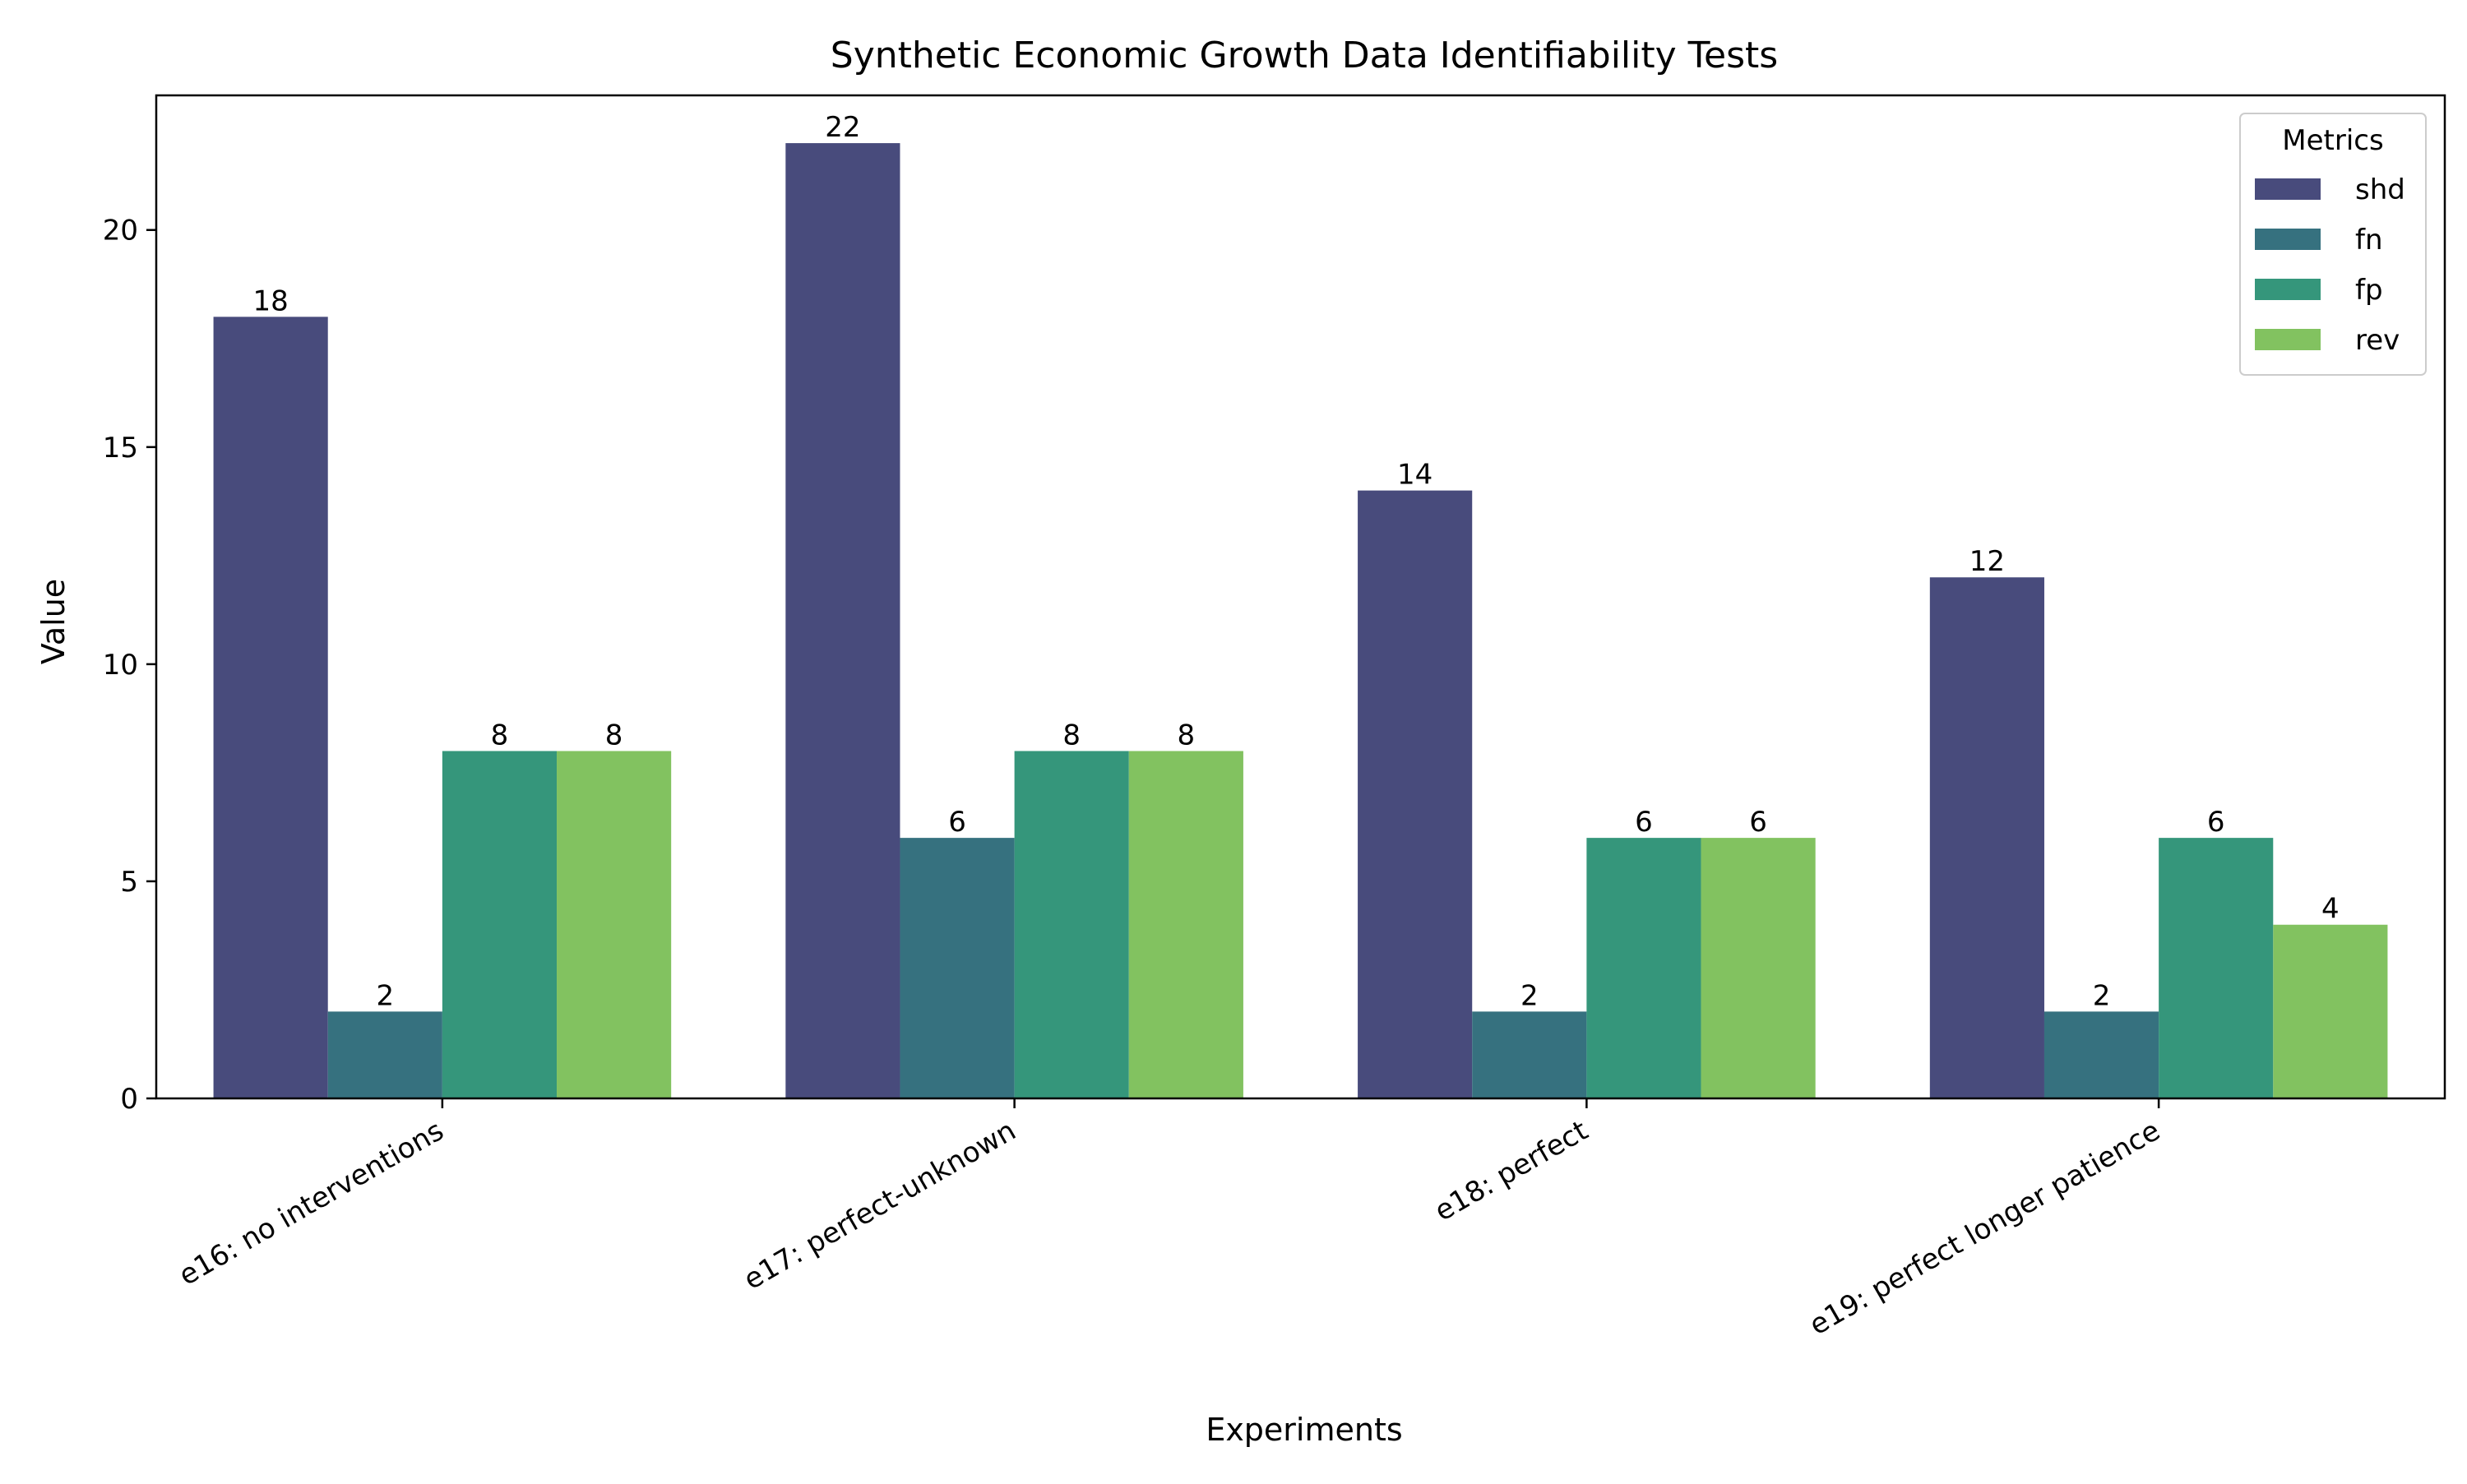 Image resolution: width=2467 pixels, height=1484 pixels. Describe the element at coordinates (2216, 823) in the screenshot. I see `data-label-fp-4: 6` at that location.